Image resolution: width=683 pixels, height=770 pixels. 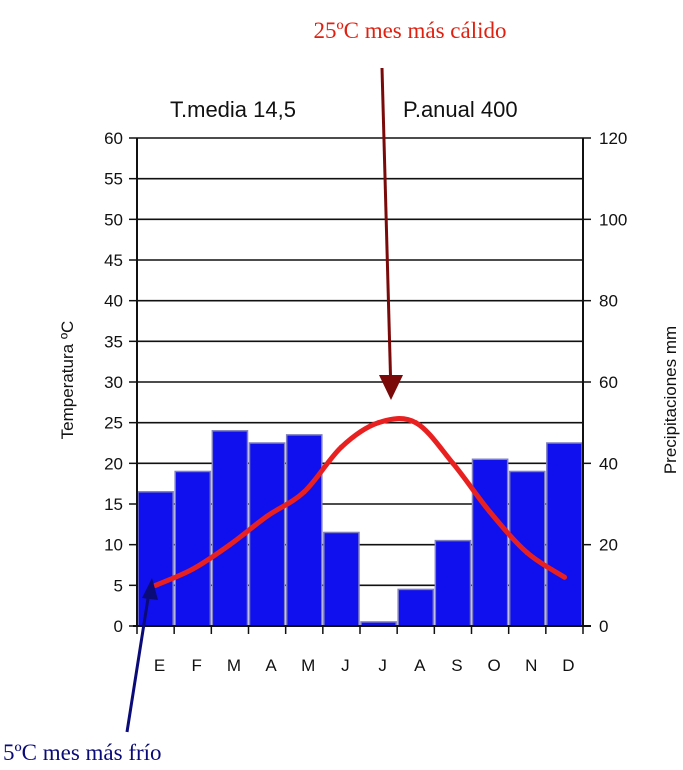 I want to click on annotation-warmest-arrow, so click(x=386, y=231).